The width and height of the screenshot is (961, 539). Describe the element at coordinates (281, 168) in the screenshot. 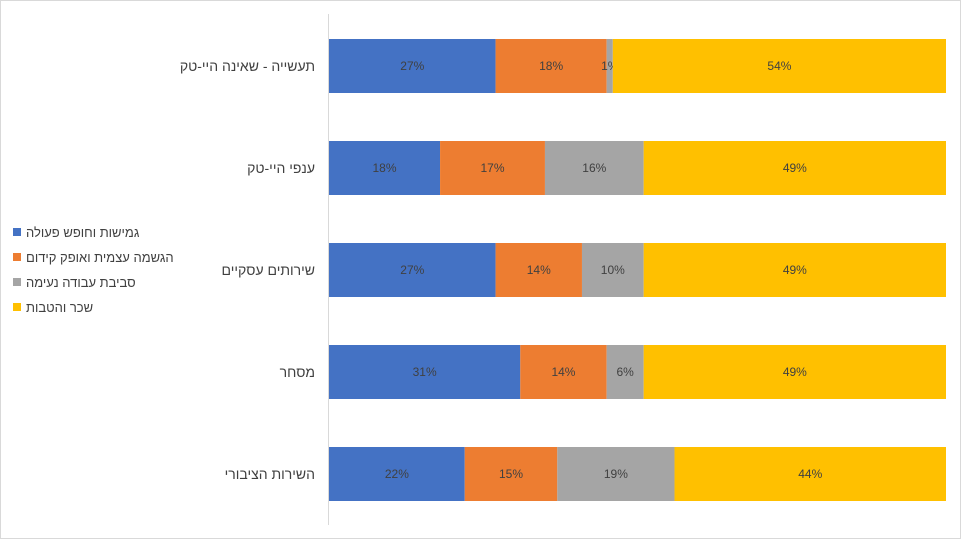

I see `category-label-2: ענפי היי-טק` at that location.